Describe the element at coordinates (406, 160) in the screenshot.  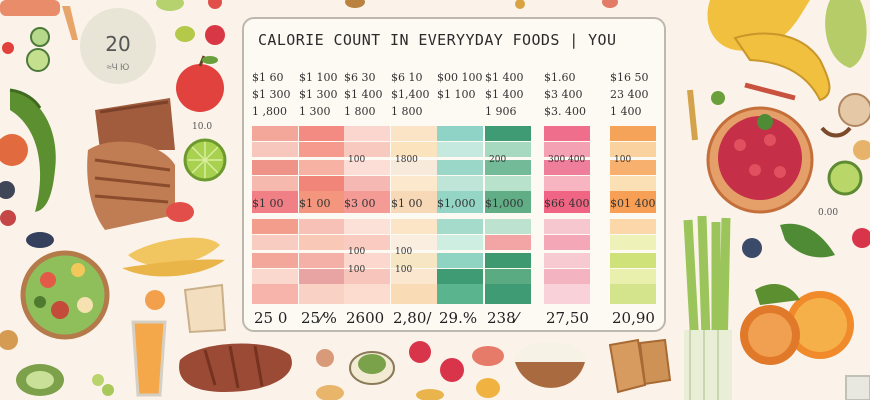
I see `cell-value-label: 1800` at that location.